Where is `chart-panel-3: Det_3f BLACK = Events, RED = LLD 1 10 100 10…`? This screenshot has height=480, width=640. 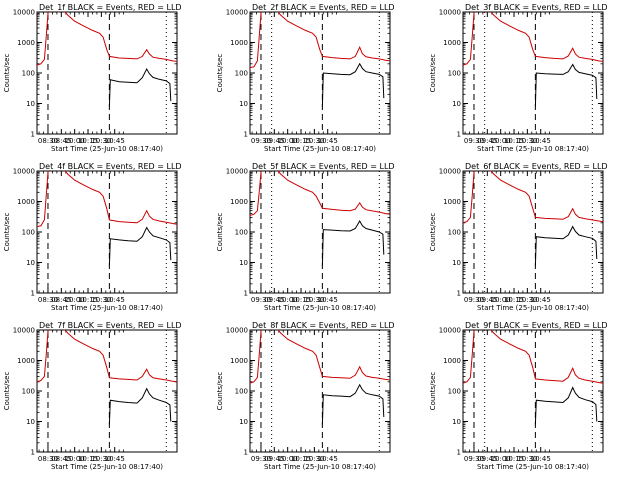
chart-panel-3: Det_3f BLACK = Events, RED = LLD 1 10 100 10… is located at coordinates (518, 78).